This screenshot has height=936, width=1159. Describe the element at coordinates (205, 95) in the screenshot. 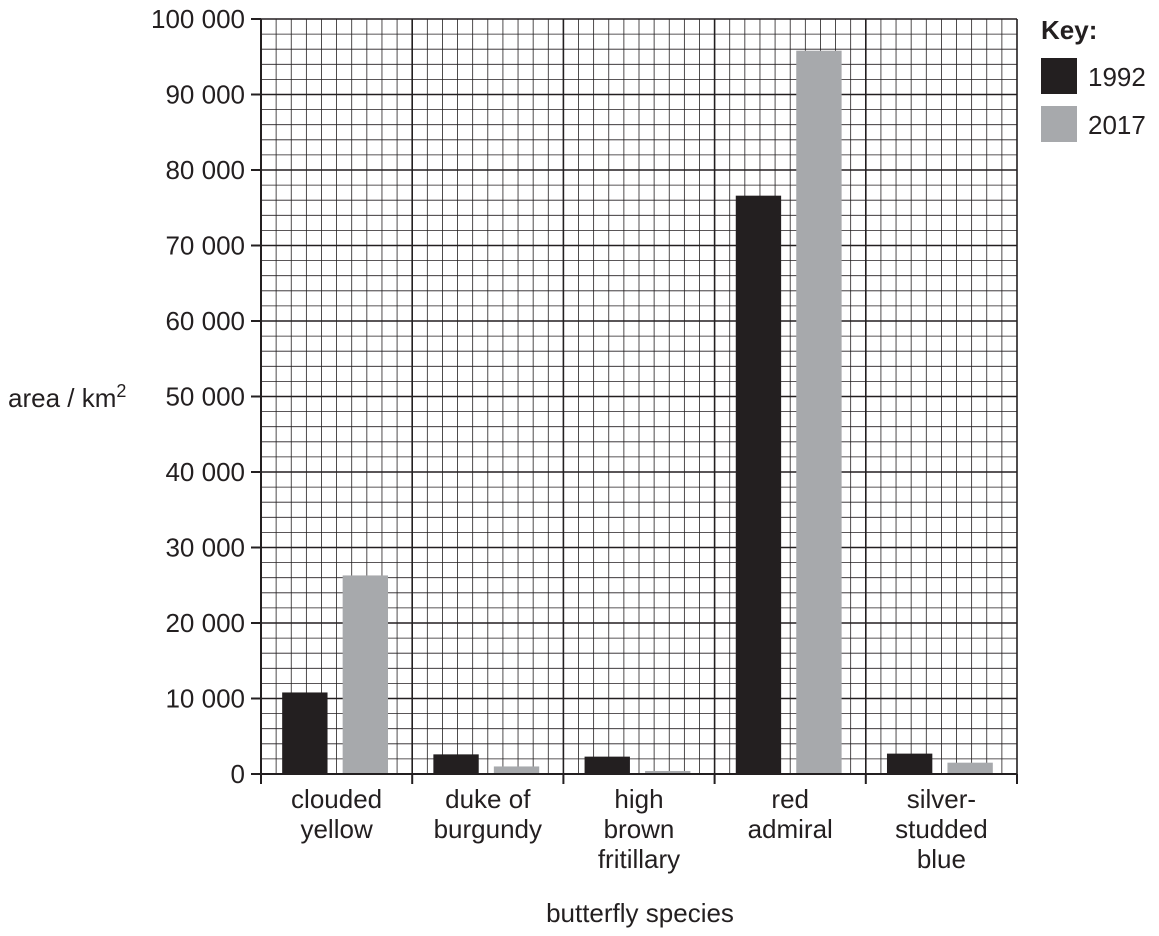

I see `y-tick-label: 90 000` at that location.